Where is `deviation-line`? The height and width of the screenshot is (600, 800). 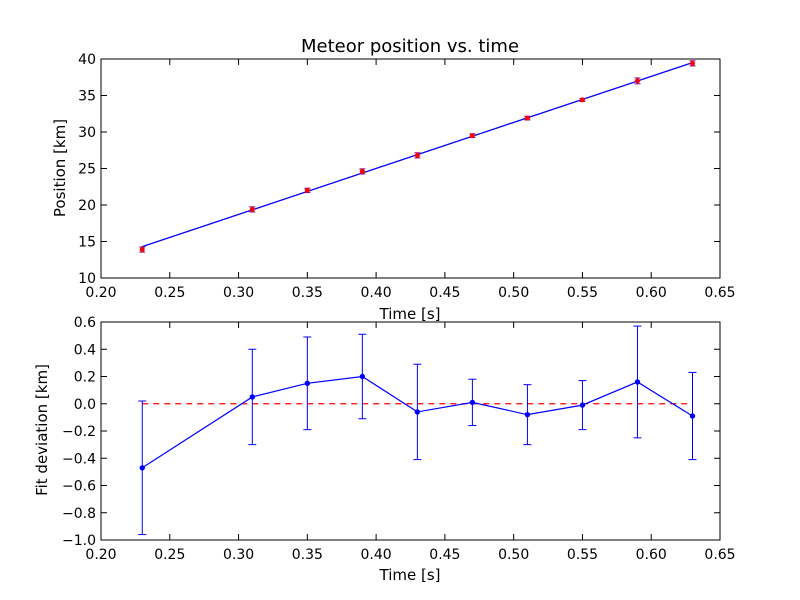 deviation-line is located at coordinates (417, 422).